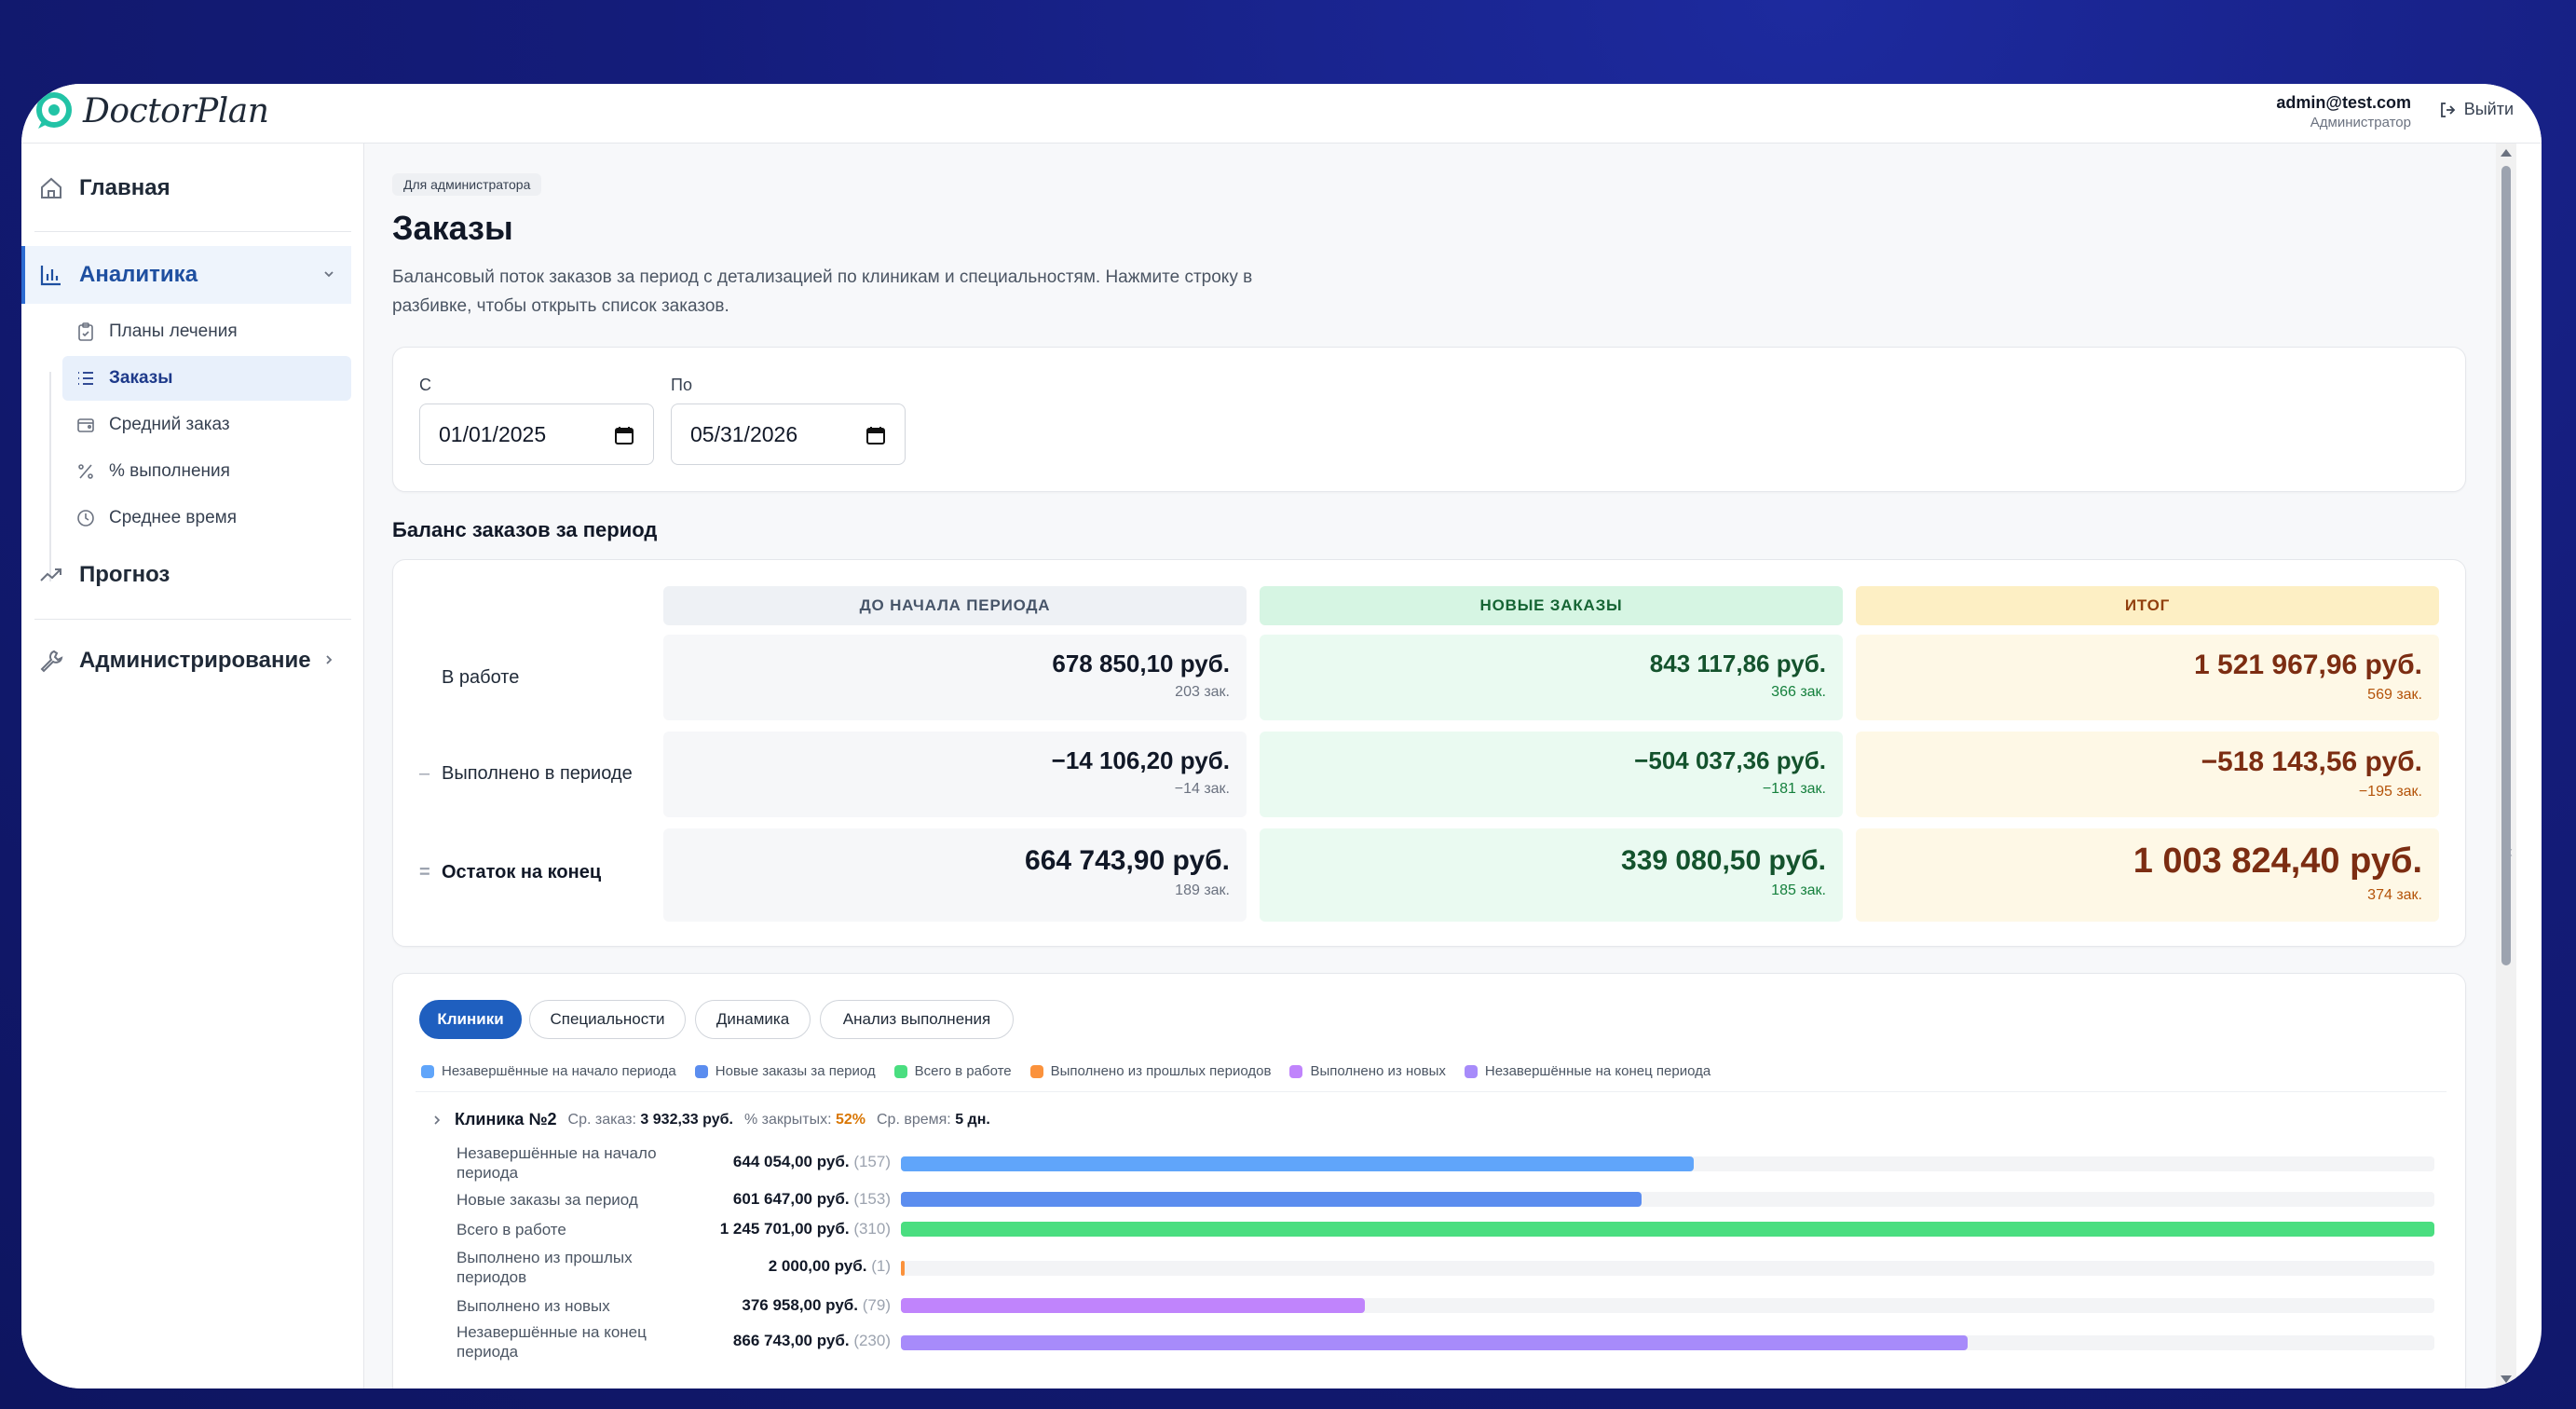 This screenshot has width=2576, height=1409. Describe the element at coordinates (506, 1119) in the screenshot. I see `clinic-name: Клиника №2` at that location.